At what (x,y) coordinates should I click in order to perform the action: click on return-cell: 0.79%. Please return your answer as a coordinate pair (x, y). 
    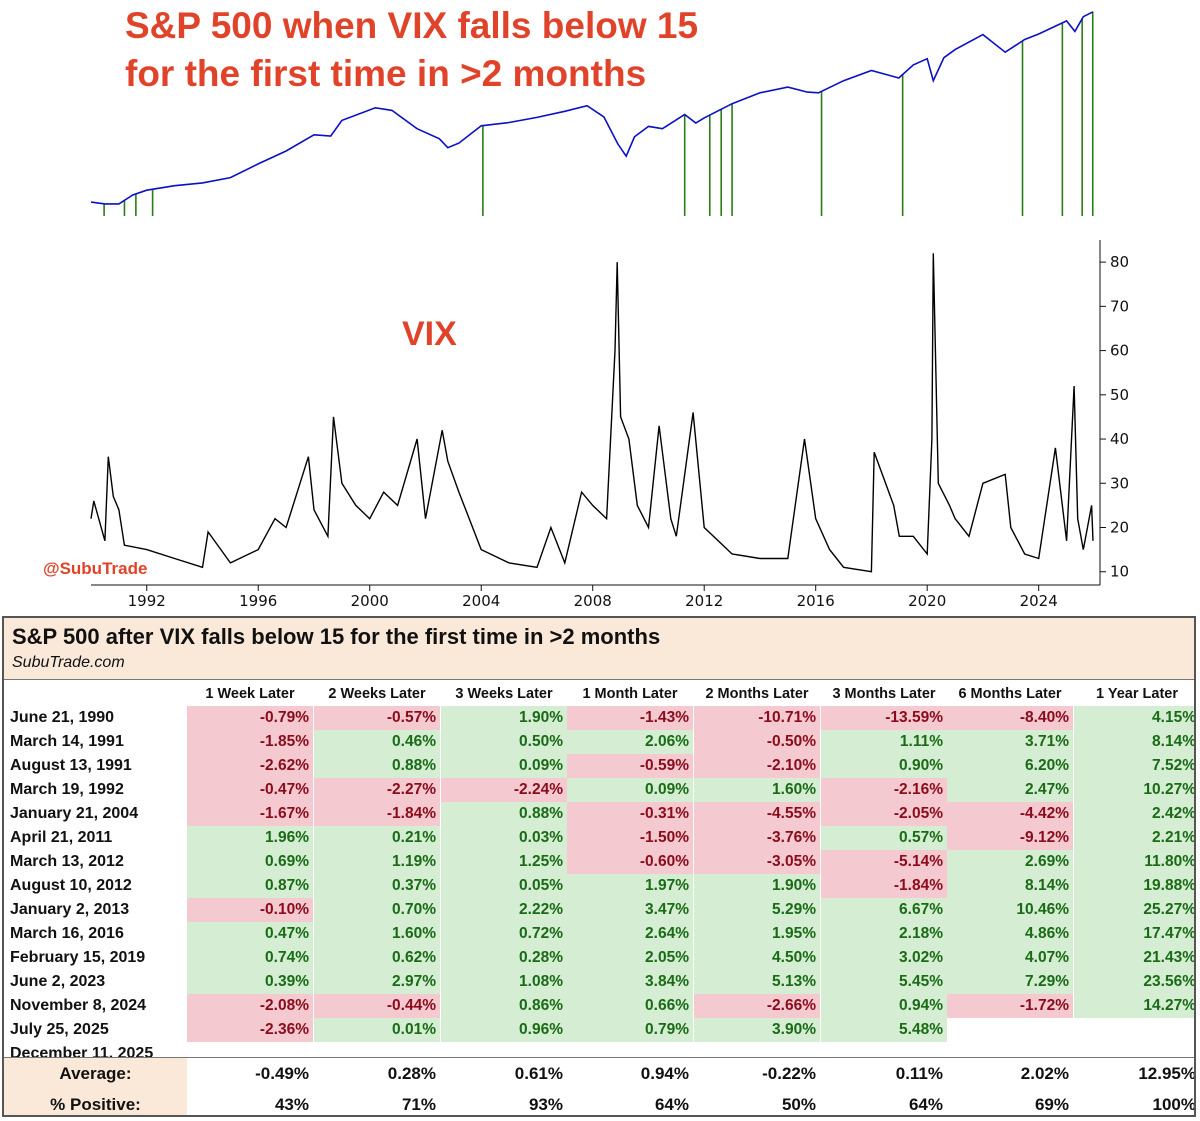
    Looking at the image, I should click on (630, 1030).